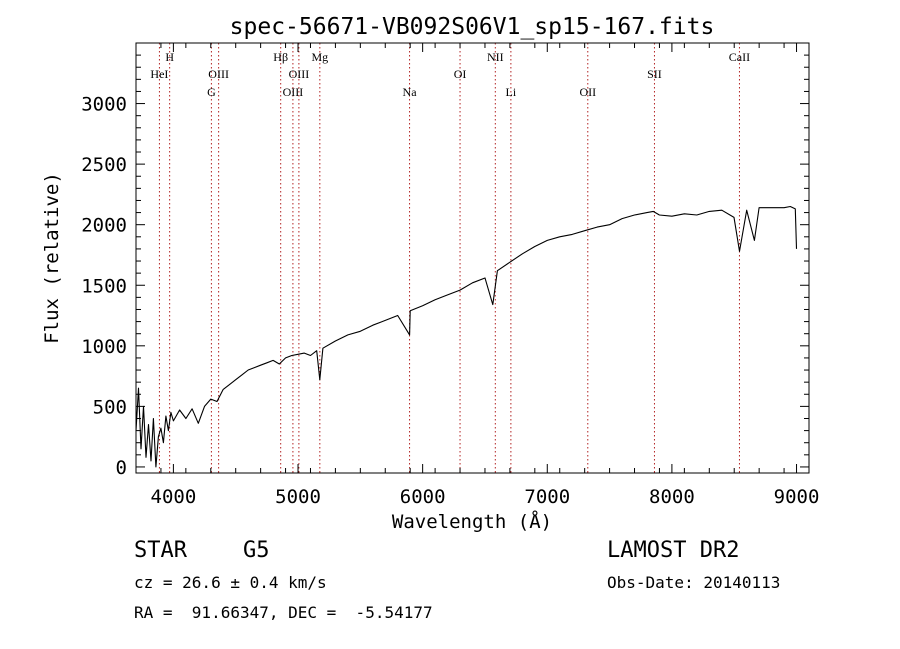 Image resolution: width=900 pixels, height=649 pixels. What do you see at coordinates (121, 468) in the screenshot?
I see `y-tick-label: 0` at bounding box center [121, 468].